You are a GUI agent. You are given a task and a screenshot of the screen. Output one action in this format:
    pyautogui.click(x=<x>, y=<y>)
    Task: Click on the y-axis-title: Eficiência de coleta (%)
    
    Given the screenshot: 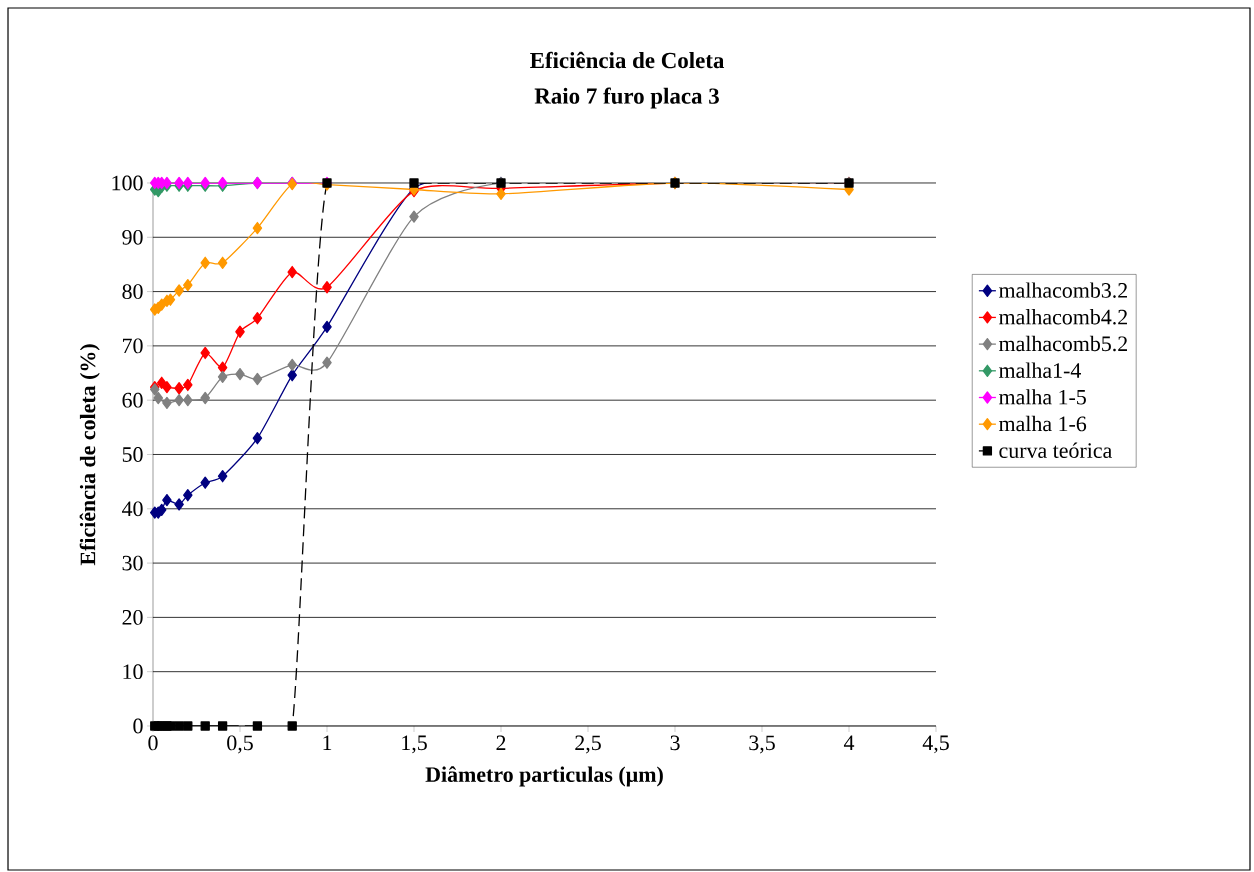 What is the action you would take?
    pyautogui.click(x=89, y=455)
    